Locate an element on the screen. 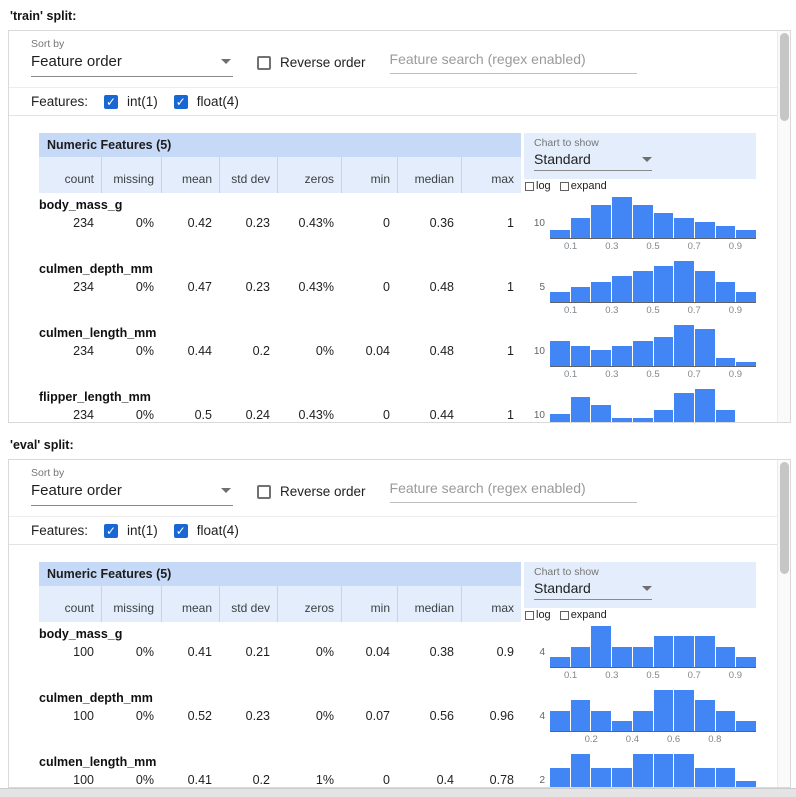 This screenshot has width=796, height=797. features-filter-row: Features: ✓ int(1) ✓ float(4) is located at coordinates (393, 531).